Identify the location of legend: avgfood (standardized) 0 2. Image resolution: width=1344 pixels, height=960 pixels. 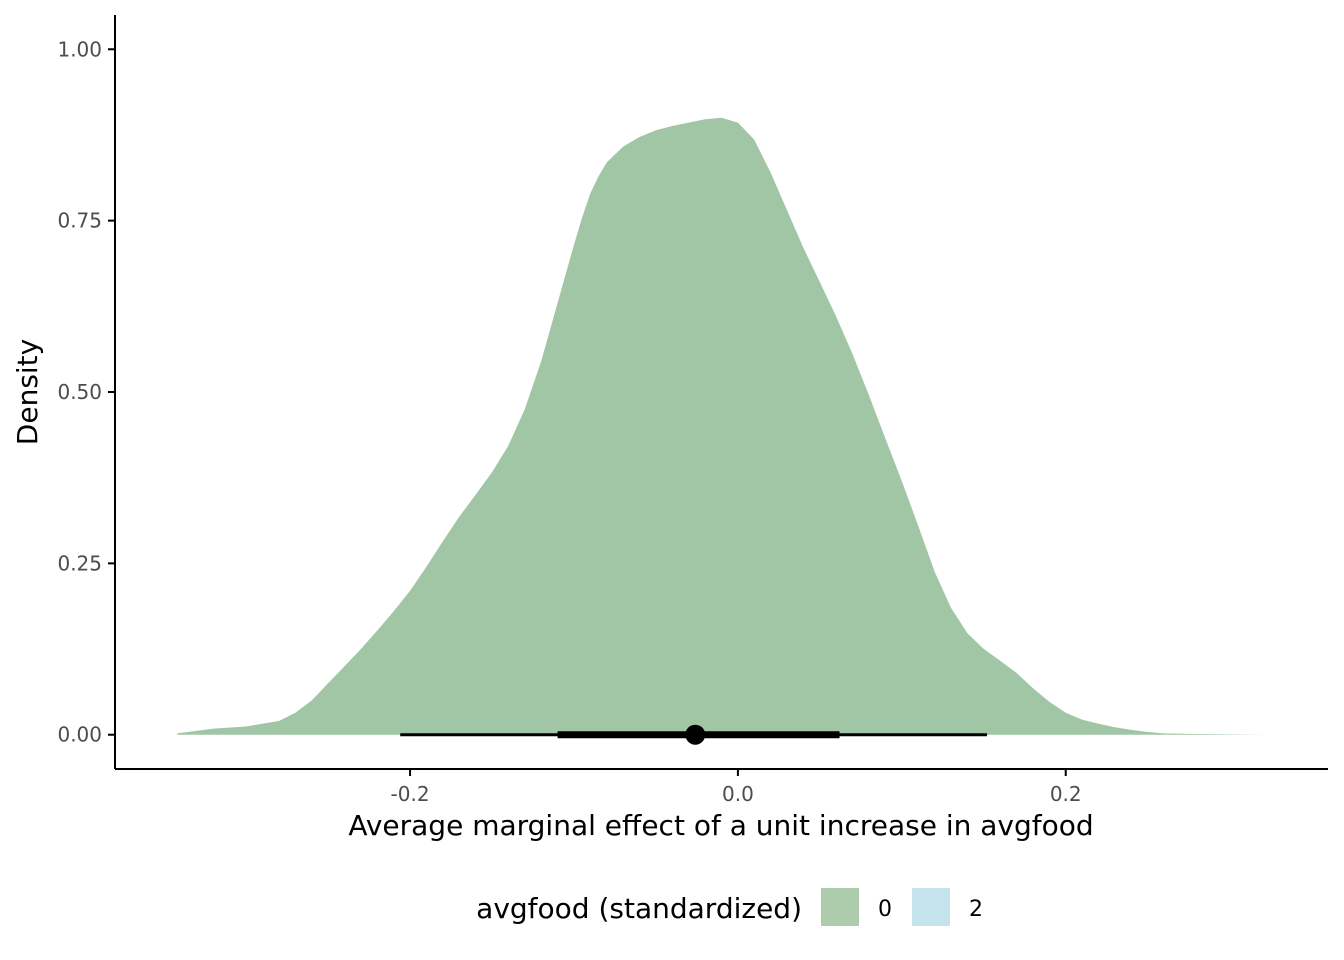
(729, 907).